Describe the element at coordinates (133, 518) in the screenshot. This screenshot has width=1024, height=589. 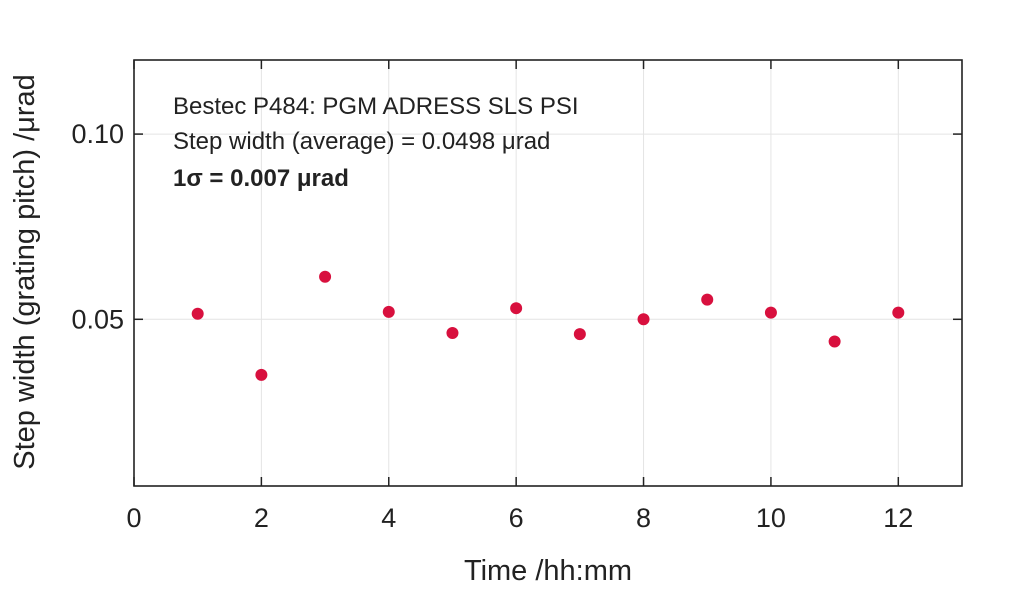
I see `x-tick-label: 0` at that location.